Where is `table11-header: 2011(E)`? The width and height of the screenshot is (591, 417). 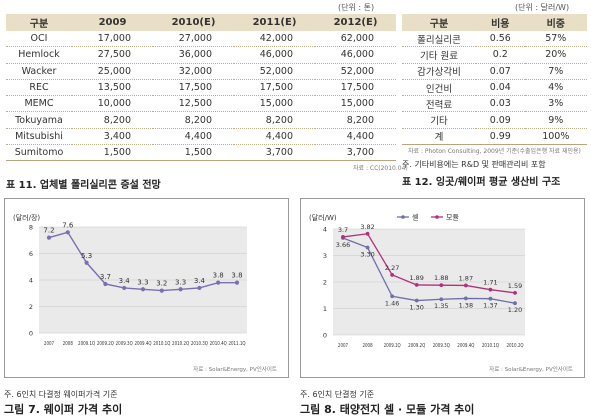 table11-header: 2011(E) is located at coordinates (274, 22).